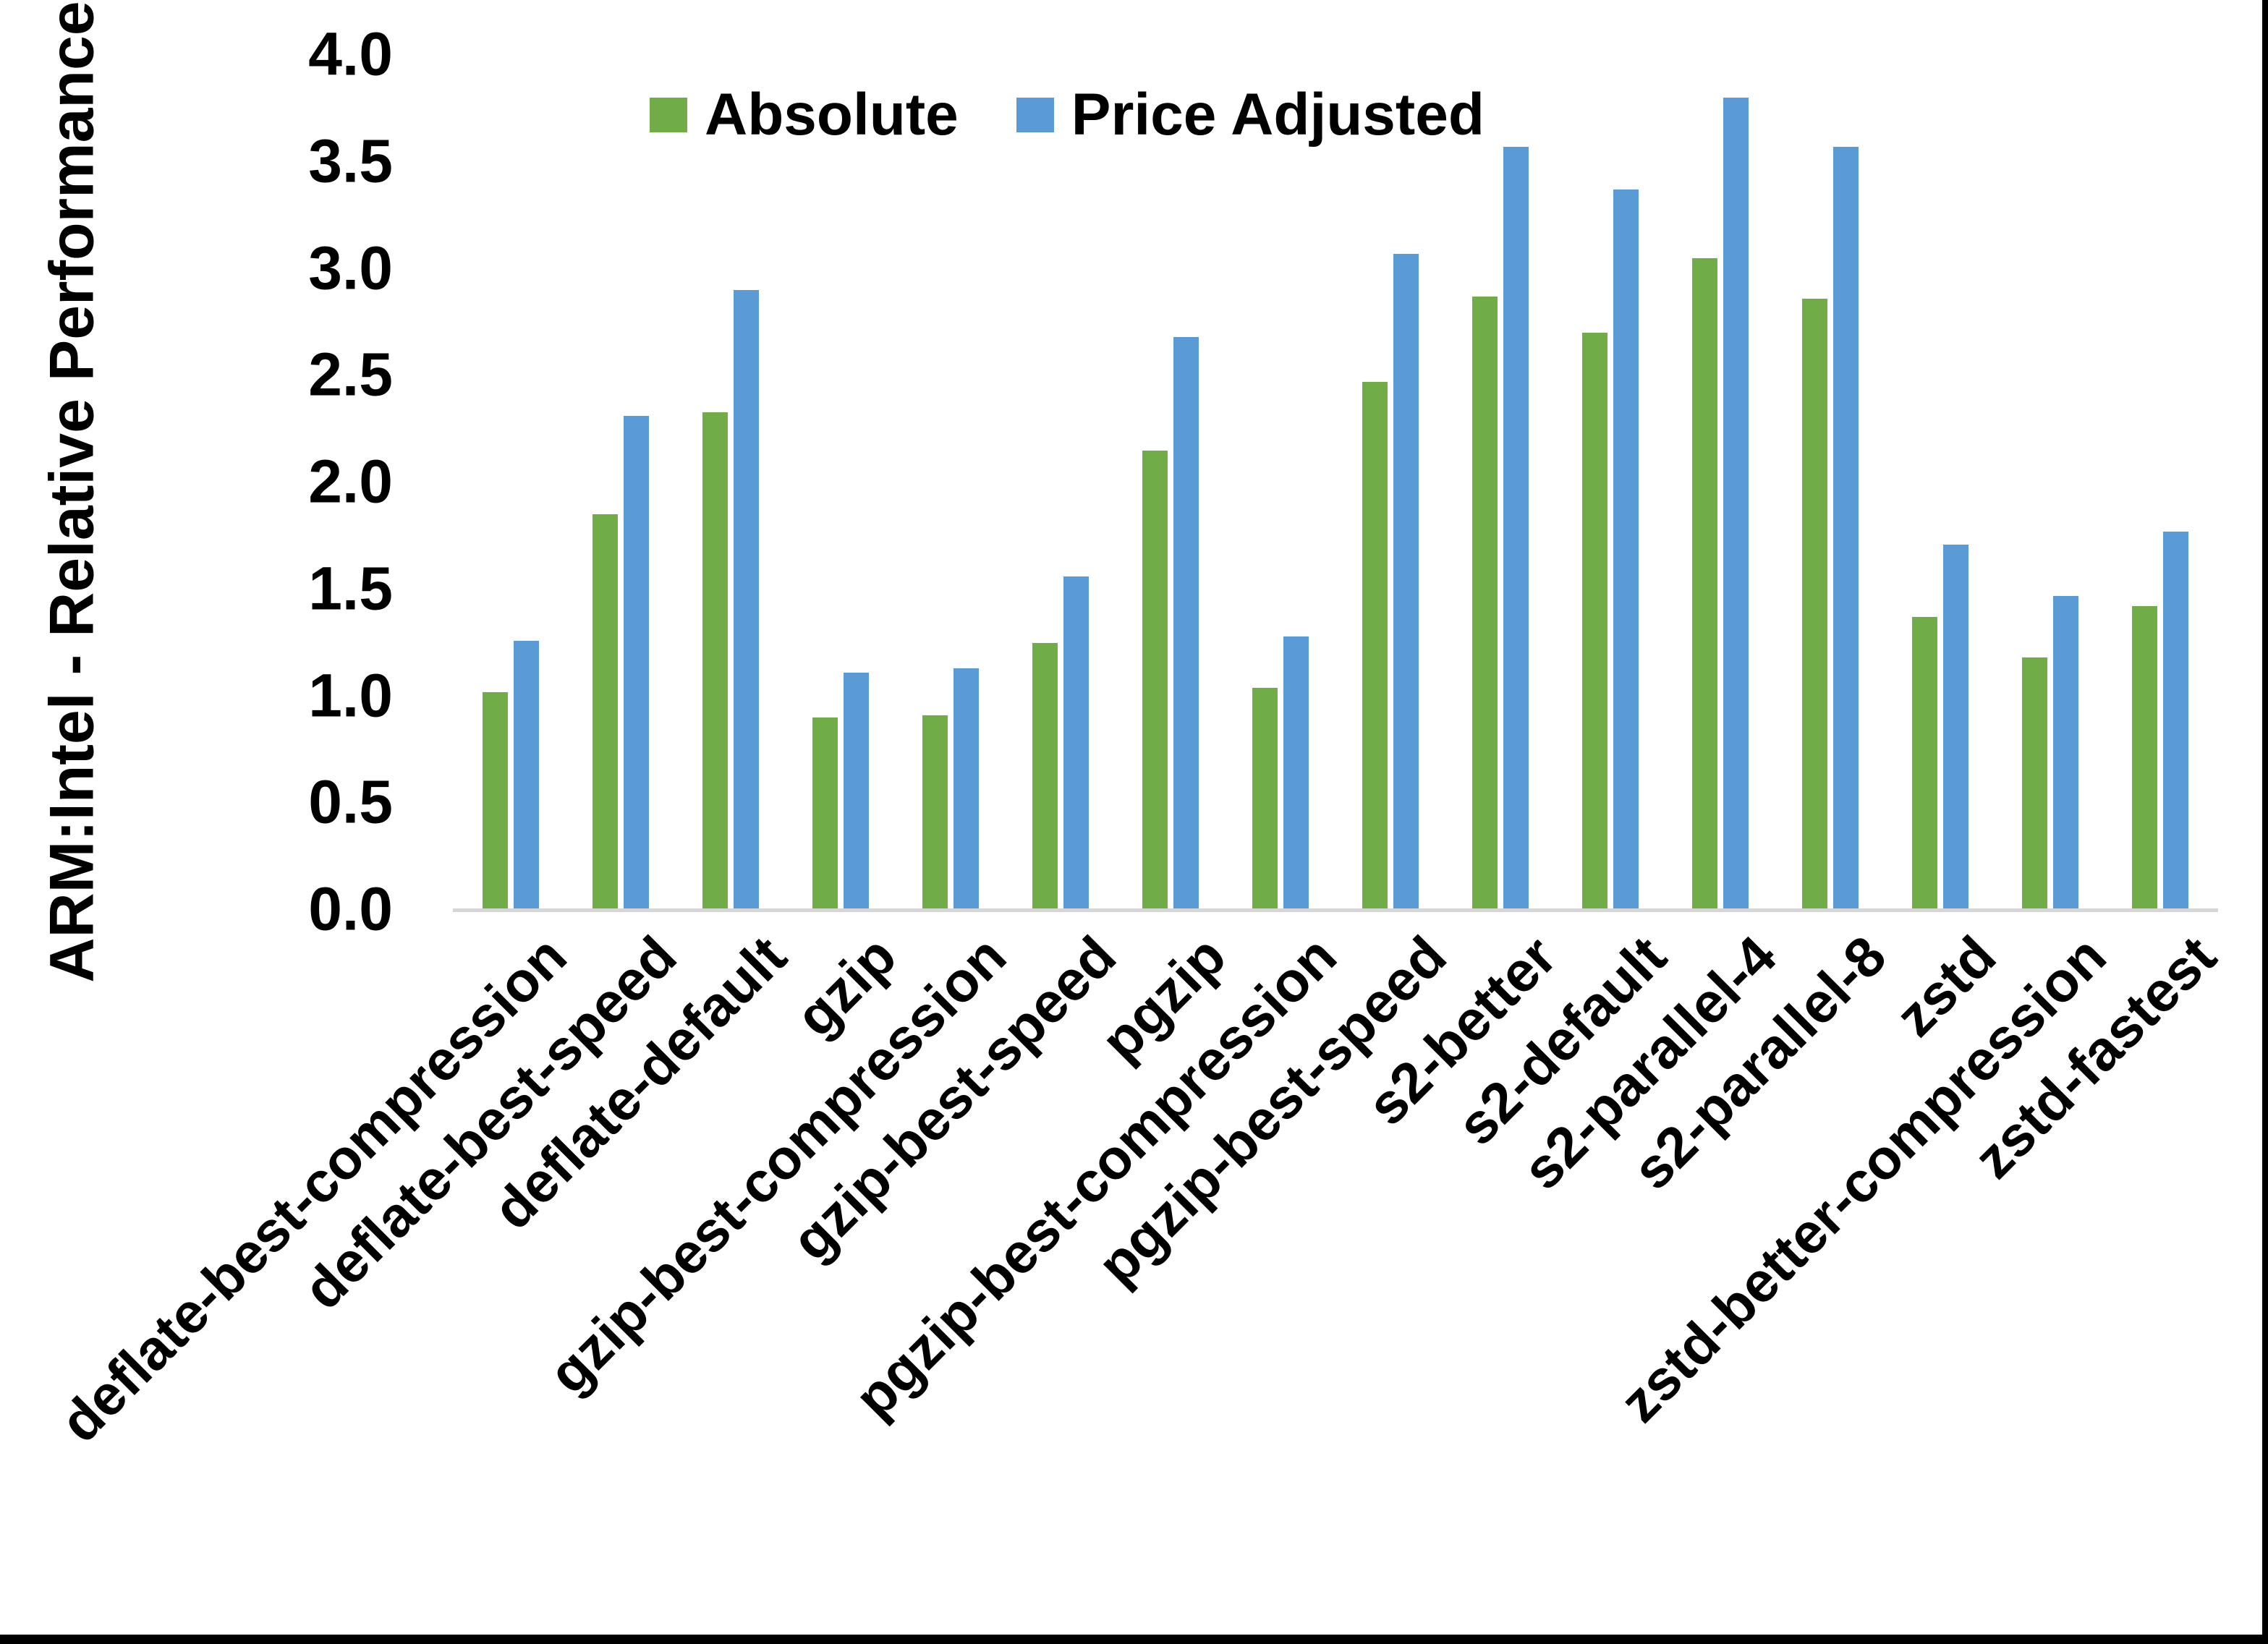  What do you see at coordinates (746, 600) in the screenshot?
I see `bar-price-adjusted-deflate-default` at bounding box center [746, 600].